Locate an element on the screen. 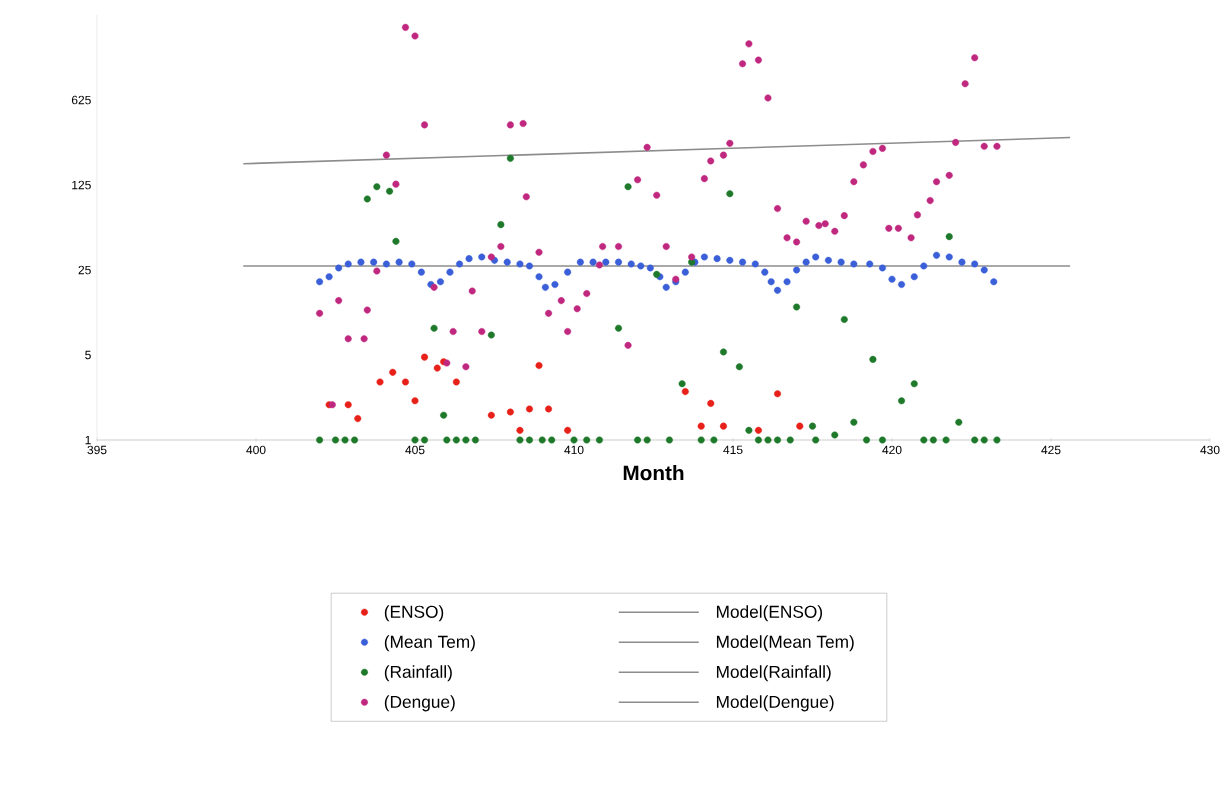 The height and width of the screenshot is (793, 1227). legend-label: (Mean Tem) is located at coordinates (429, 643).